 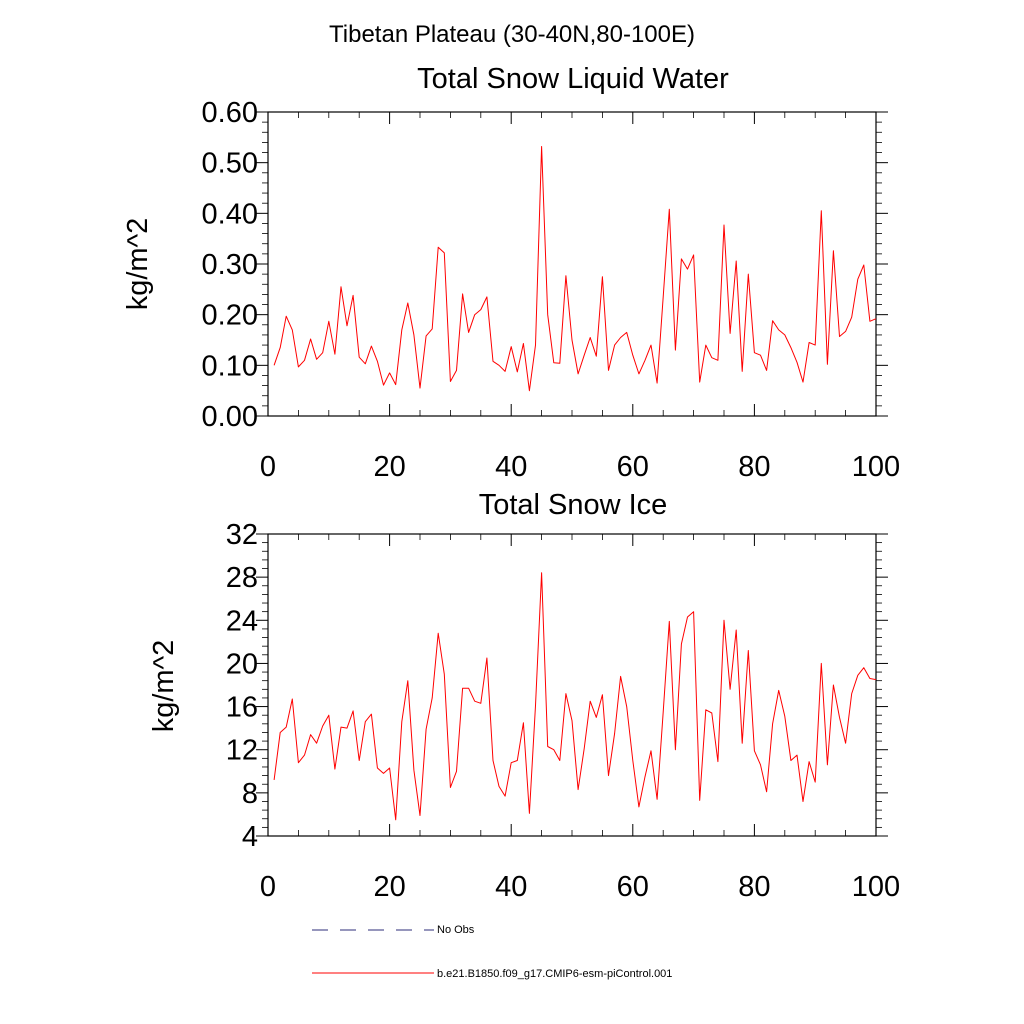 What do you see at coordinates (456, 930) in the screenshot?
I see `legend-label-no-obs: No Obs` at bounding box center [456, 930].